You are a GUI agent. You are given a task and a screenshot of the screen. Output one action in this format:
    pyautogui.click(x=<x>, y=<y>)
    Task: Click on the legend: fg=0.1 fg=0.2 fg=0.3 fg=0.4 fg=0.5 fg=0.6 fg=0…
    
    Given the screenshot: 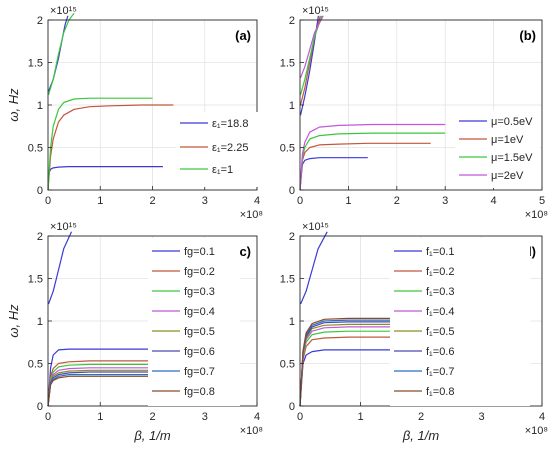 What is the action you would take?
    pyautogui.click(x=194, y=322)
    